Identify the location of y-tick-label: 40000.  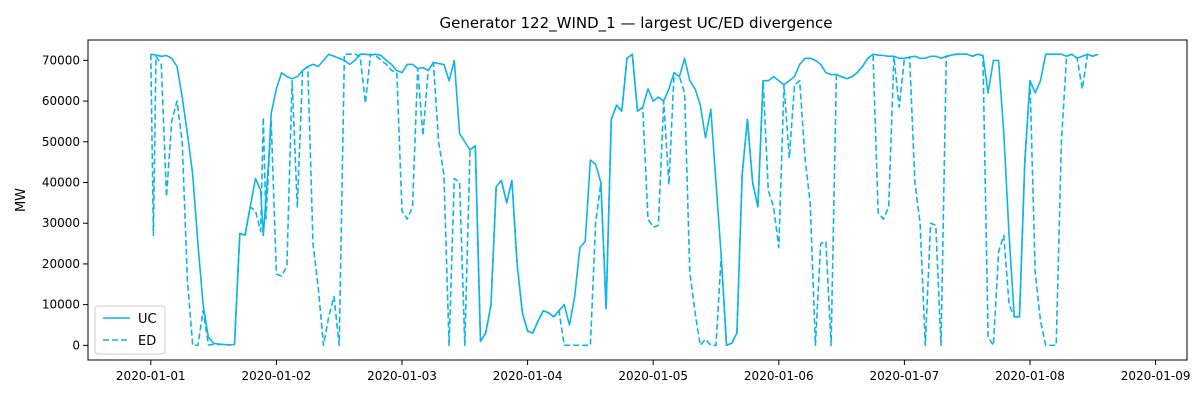
(61, 182).